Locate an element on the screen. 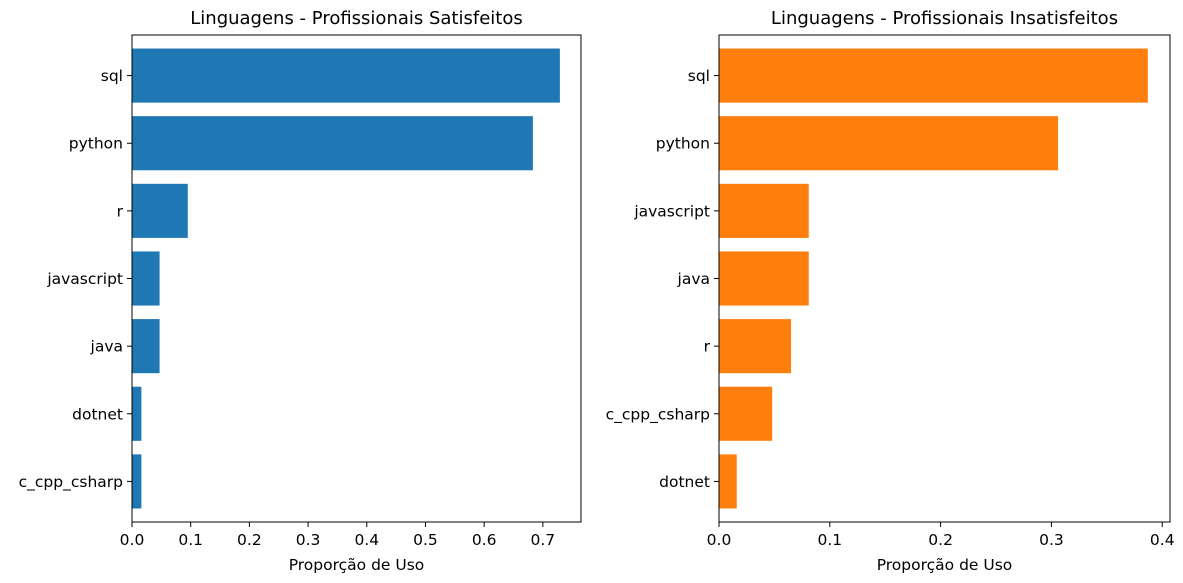 This screenshot has height=583, width=1183. chart-title: Linguagens - Profissionais Insatisfeitos is located at coordinates (944, 18).